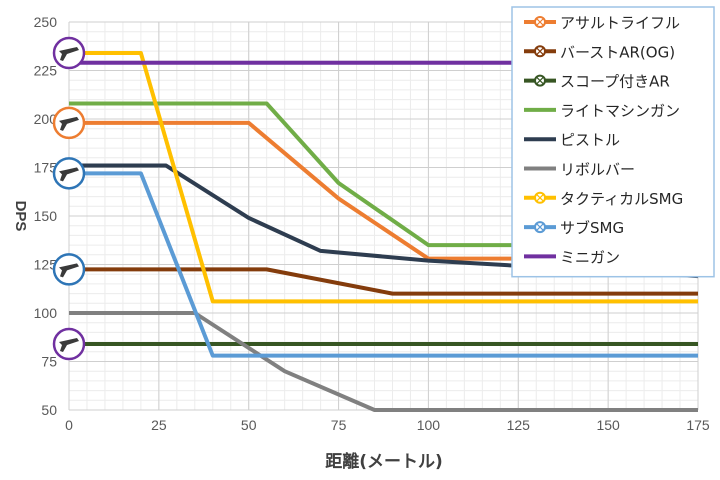 The image size is (720, 480). I want to click on series-line, so click(383, 281).